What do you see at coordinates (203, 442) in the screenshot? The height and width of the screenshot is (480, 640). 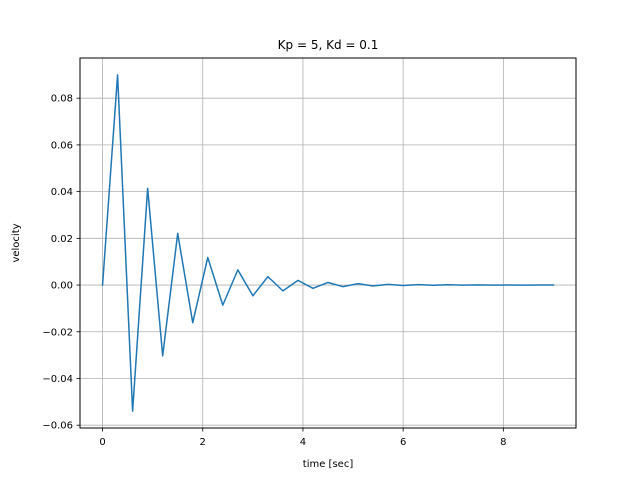 I see `x-tick-label: 2` at bounding box center [203, 442].